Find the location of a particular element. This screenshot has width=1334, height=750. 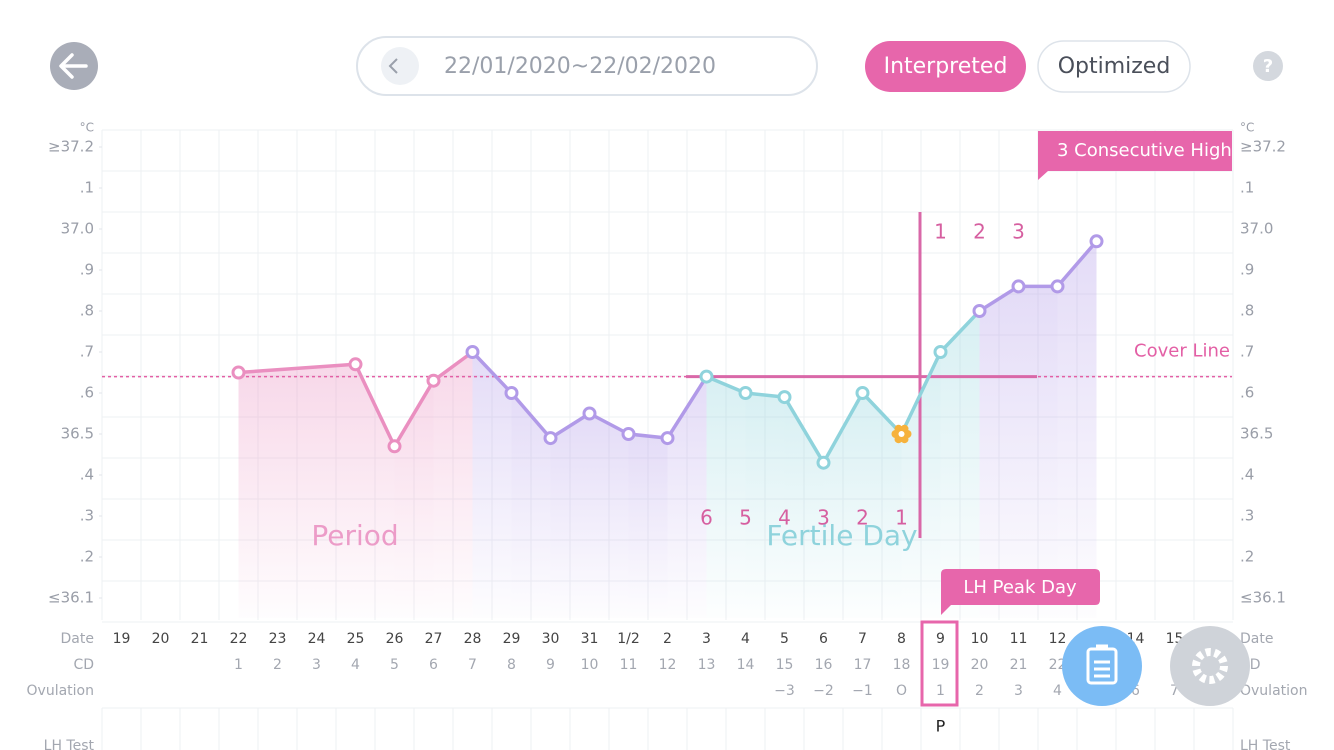

high-count-number: 3 is located at coordinates (1018, 232).